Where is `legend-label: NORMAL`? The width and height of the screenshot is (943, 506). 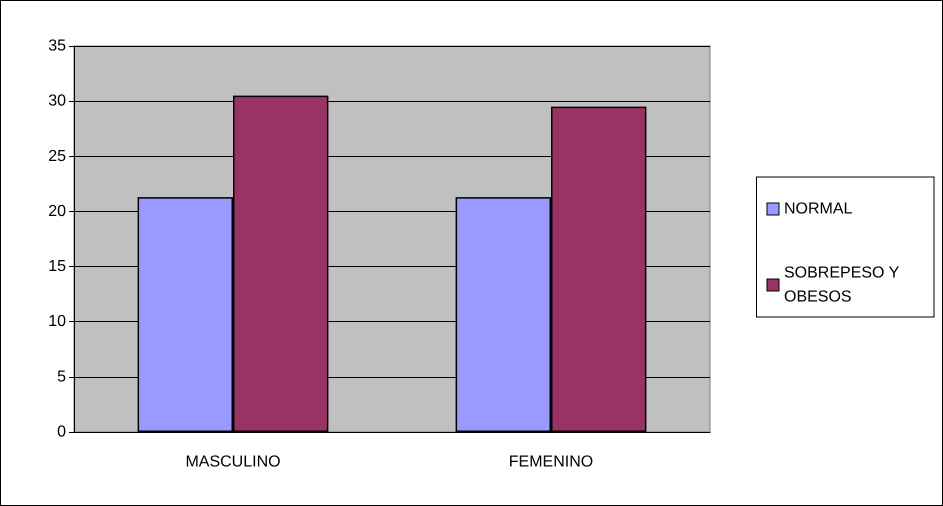
legend-label: NORMAL is located at coordinates (818, 209).